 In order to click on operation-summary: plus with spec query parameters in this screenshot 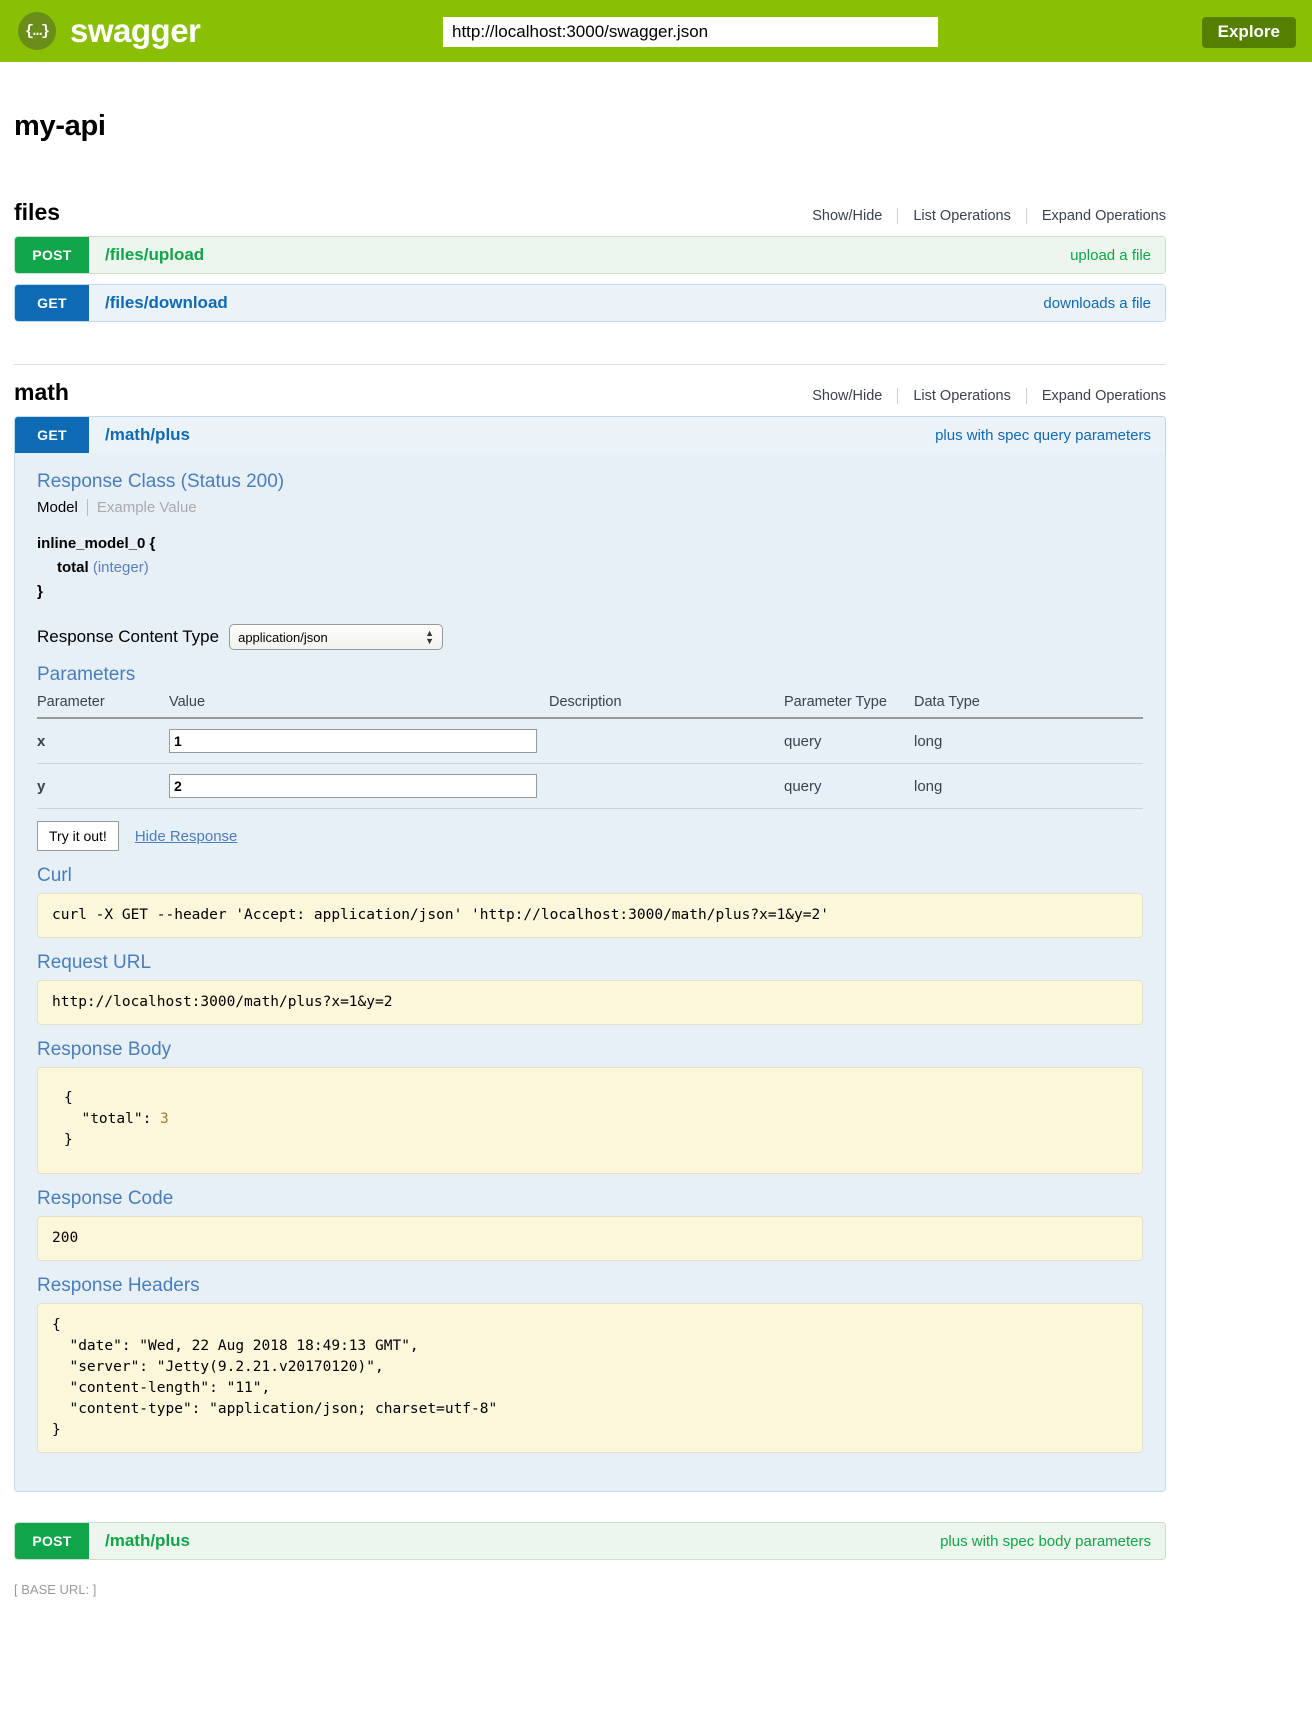, I will do `click(1043, 435)`.